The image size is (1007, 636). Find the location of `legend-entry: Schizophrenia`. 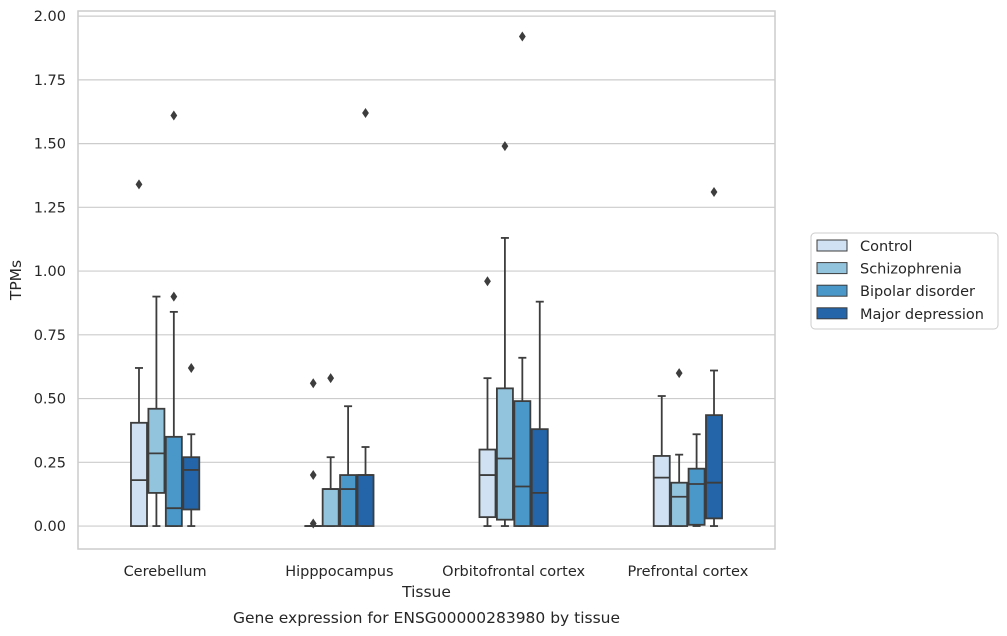

legend-entry: Schizophrenia is located at coordinates (911, 270).